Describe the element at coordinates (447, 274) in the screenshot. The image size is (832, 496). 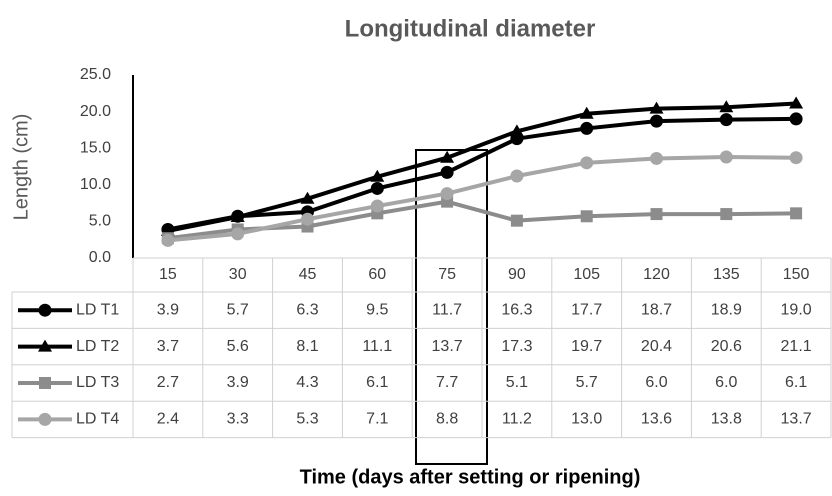
I see `x-tick-label: 75` at that location.